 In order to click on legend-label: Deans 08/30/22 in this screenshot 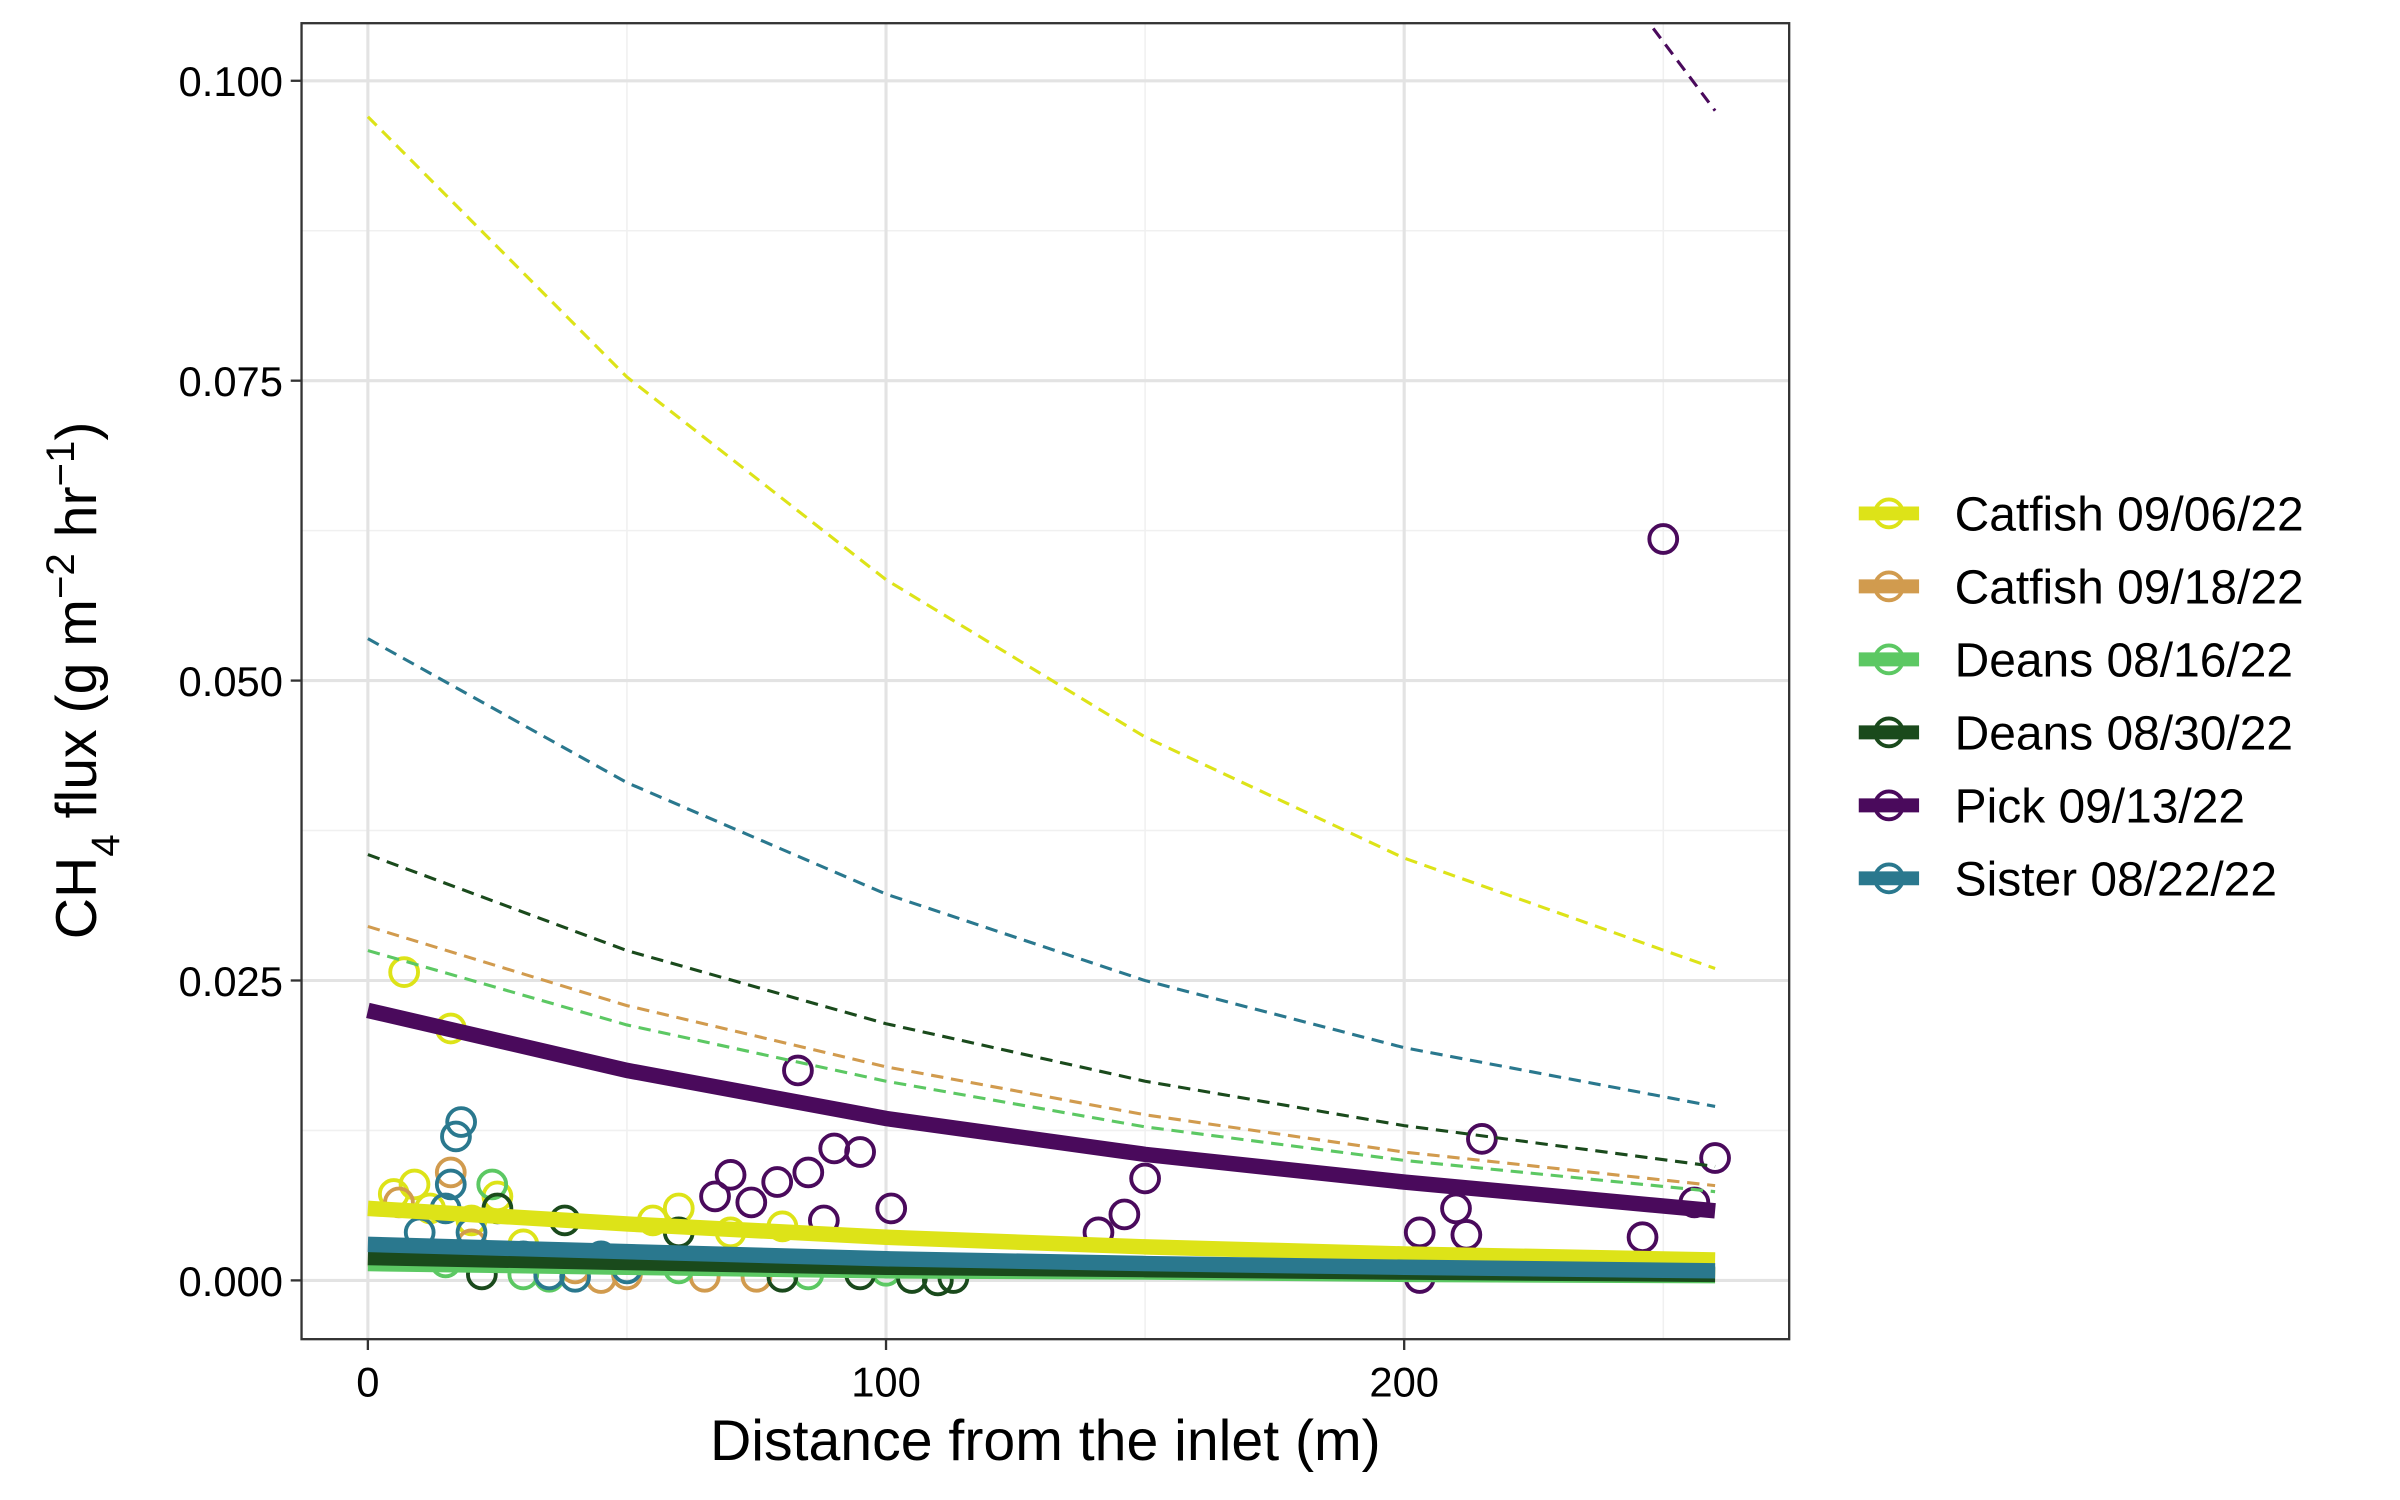, I will do `click(2124, 733)`.